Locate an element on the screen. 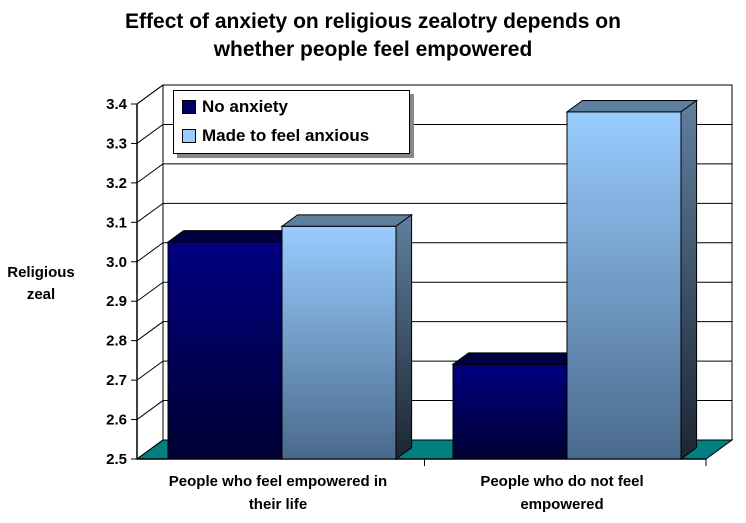 This screenshot has width=746, height=523. y-axis-label: Religious zeal is located at coordinates (41, 284).